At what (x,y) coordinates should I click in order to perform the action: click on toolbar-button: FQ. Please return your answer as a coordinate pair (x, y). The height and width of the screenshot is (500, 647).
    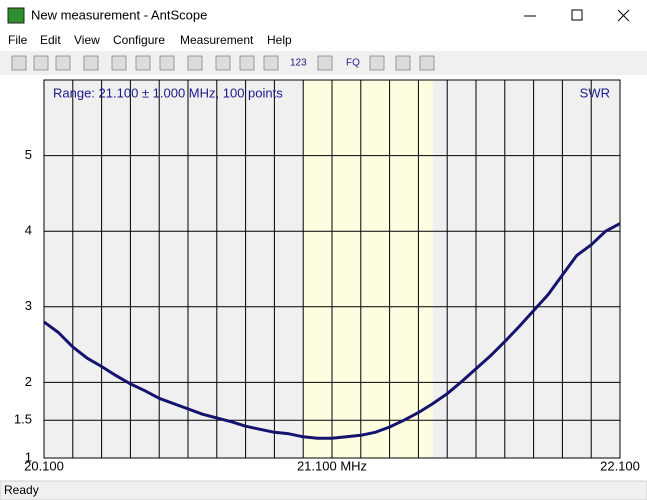
    Looking at the image, I should click on (353, 63).